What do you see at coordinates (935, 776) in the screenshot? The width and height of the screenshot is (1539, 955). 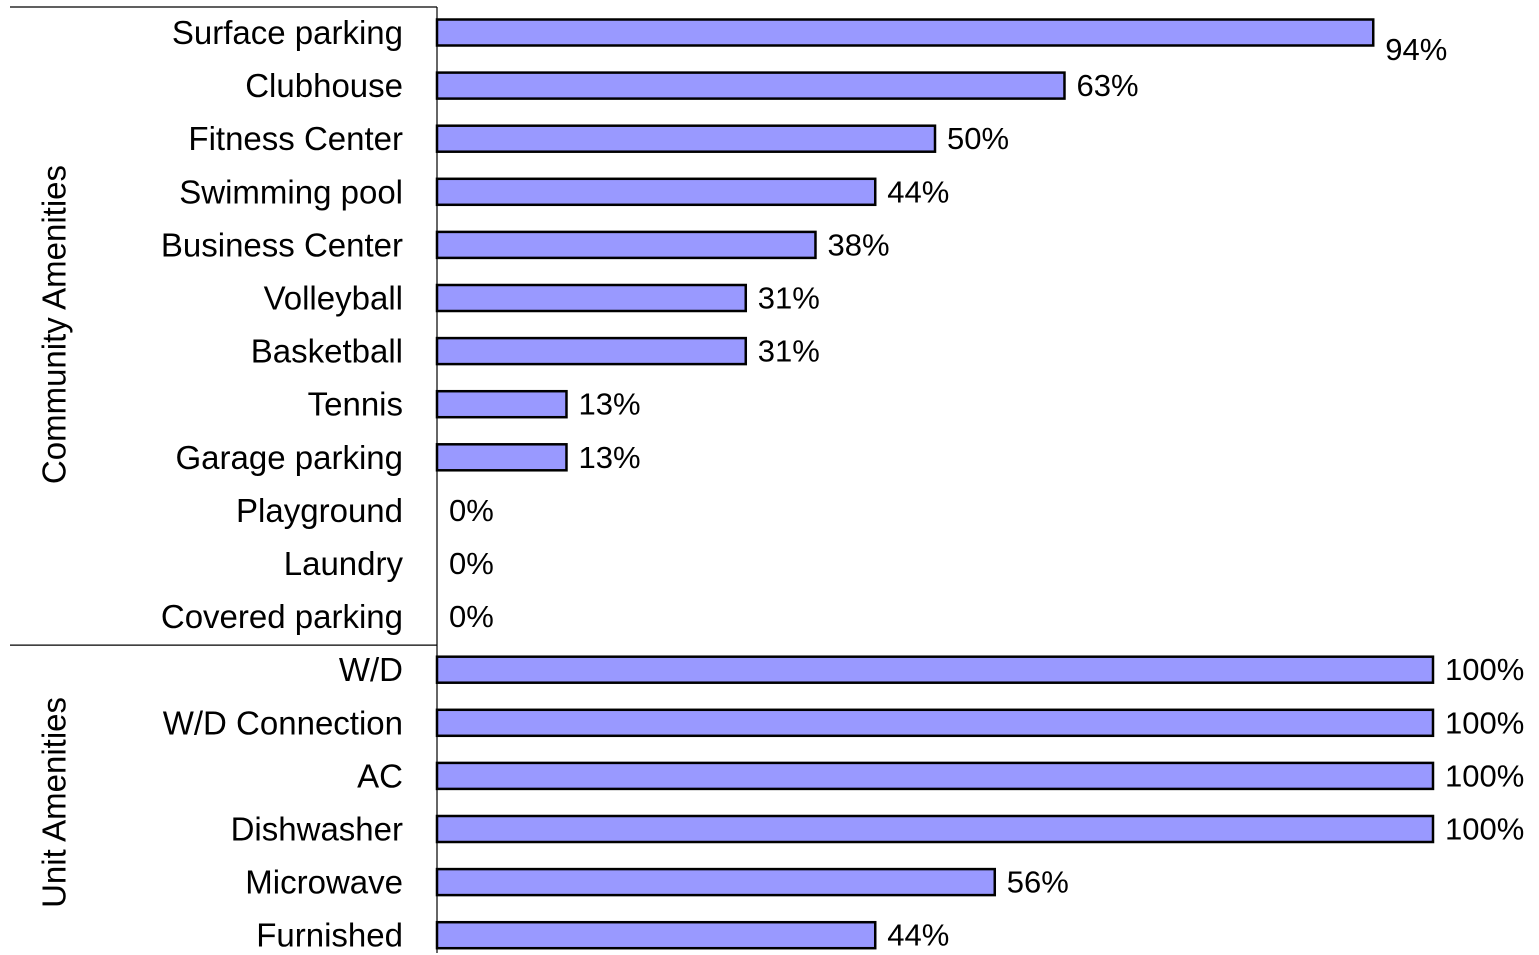 I see `bar-ac` at bounding box center [935, 776].